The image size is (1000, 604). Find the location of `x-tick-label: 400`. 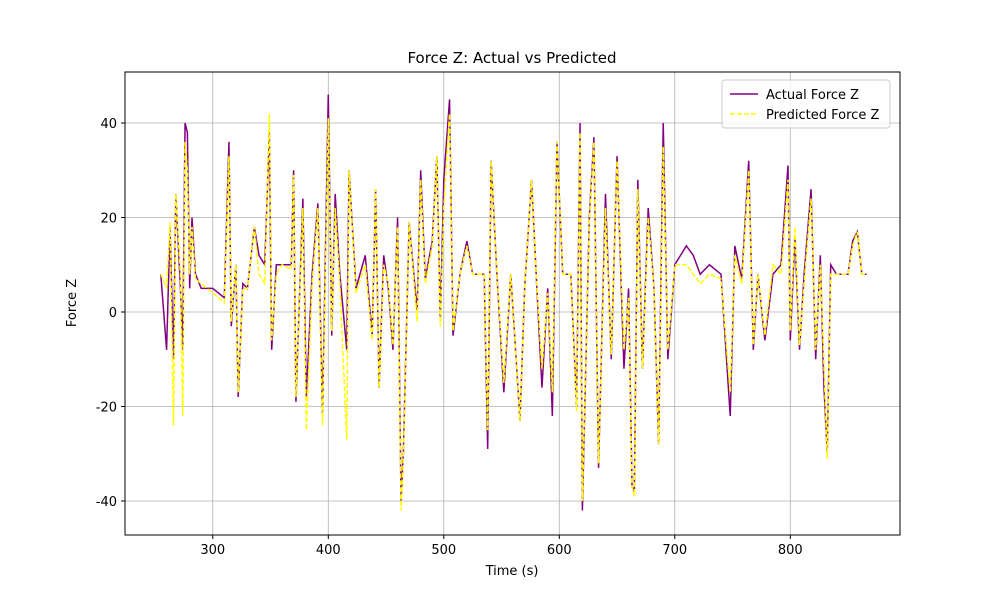

x-tick-label: 400 is located at coordinates (328, 550).